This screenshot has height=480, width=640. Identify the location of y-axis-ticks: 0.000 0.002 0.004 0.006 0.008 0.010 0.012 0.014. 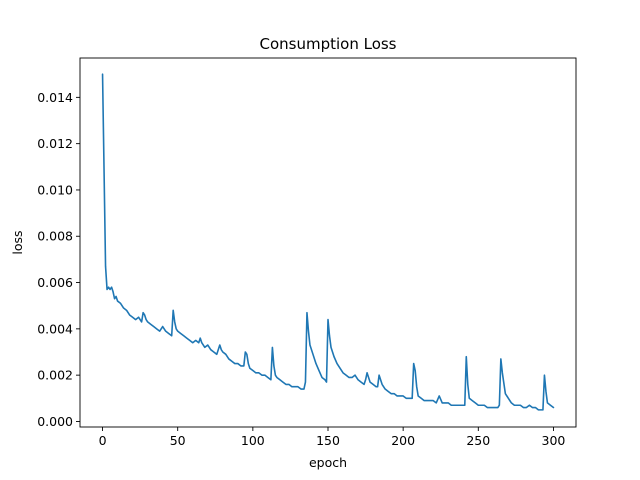
(58, 259).